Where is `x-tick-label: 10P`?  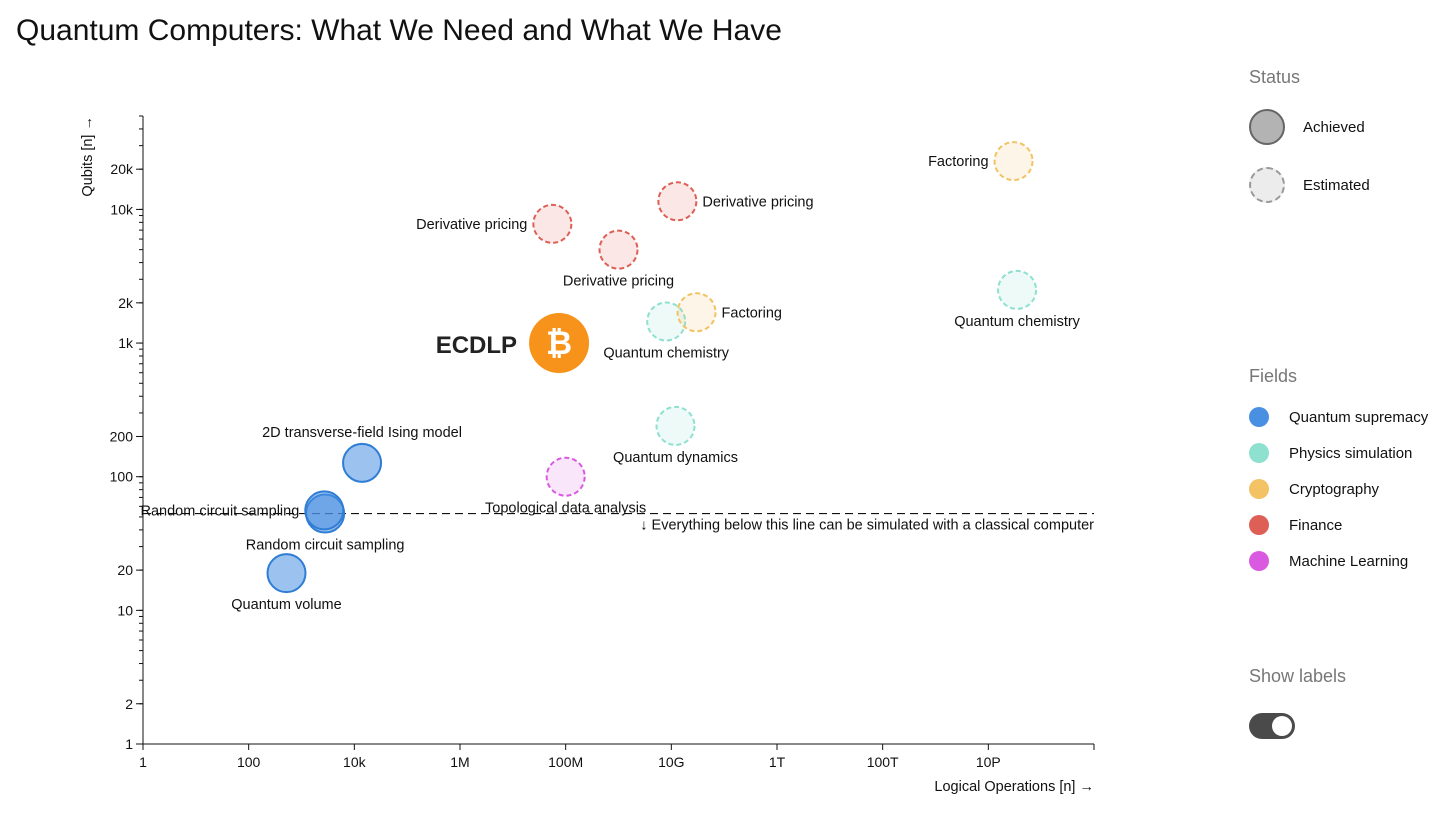
x-tick-label: 10P is located at coordinates (988, 762).